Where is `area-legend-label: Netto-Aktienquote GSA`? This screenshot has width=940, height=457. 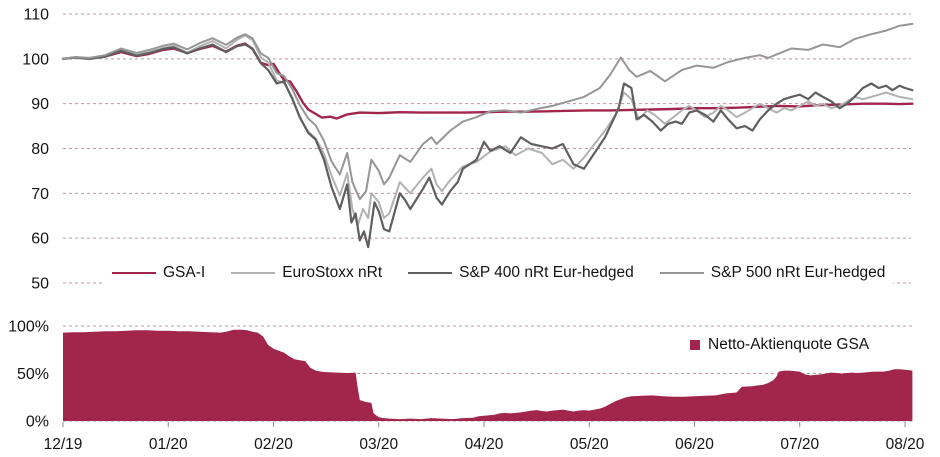 area-legend-label: Netto-Aktienquote GSA is located at coordinates (789, 344).